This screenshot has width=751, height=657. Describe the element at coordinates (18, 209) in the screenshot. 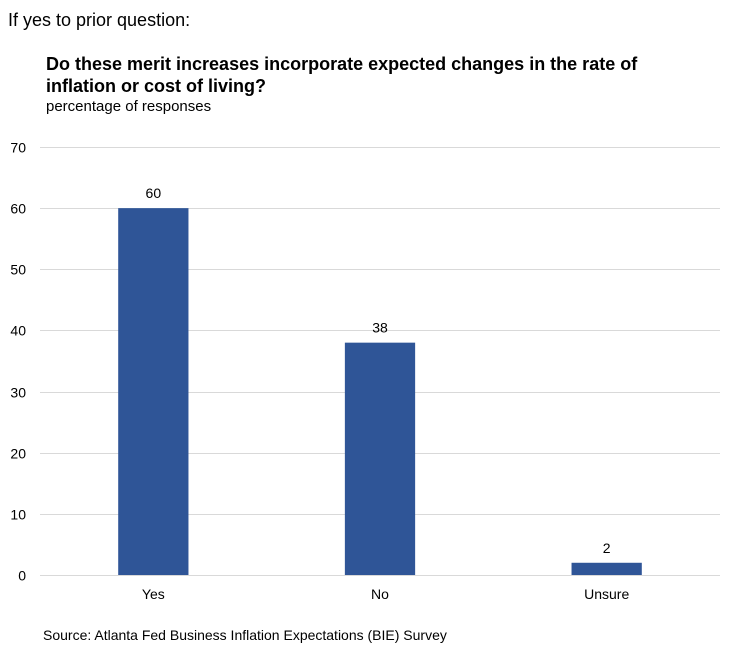

I see `y-tick-label: 60` at that location.